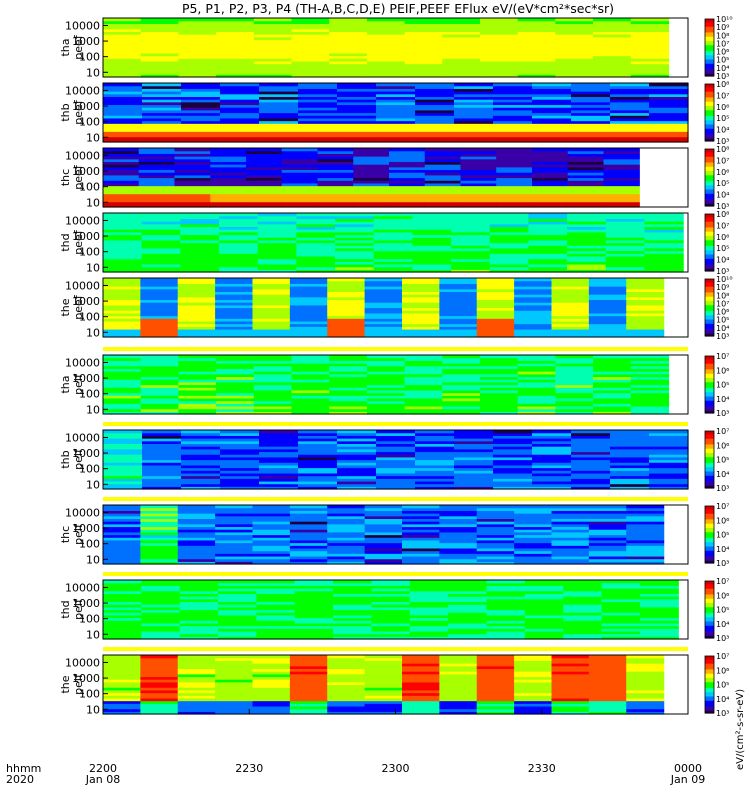 Image resolution: width=750 pixels, height=804 pixels. Describe the element at coordinates (722, 320) in the screenshot. I see `colorbar-tick-label: 10⁵` at that location.